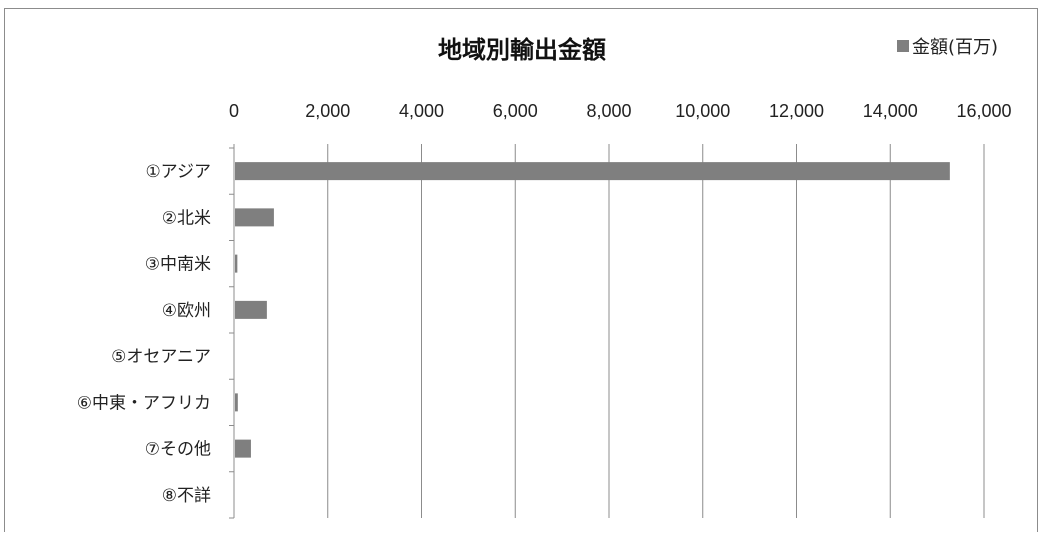 This screenshot has height=536, width=1042. What do you see at coordinates (186, 311) in the screenshot?
I see `category-label: ④欧州` at bounding box center [186, 311].